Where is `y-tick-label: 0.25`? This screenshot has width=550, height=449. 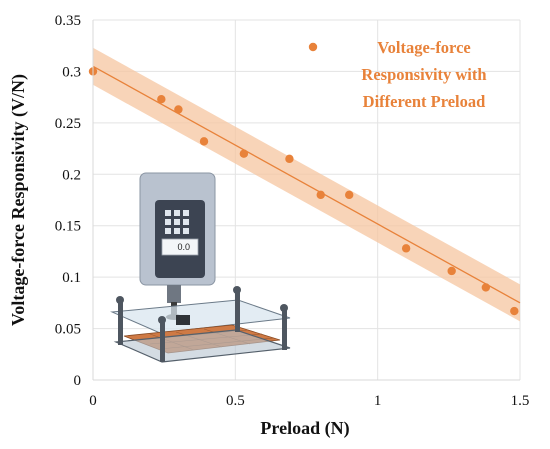 y-tick-label: 0.25 is located at coordinates (68, 124).